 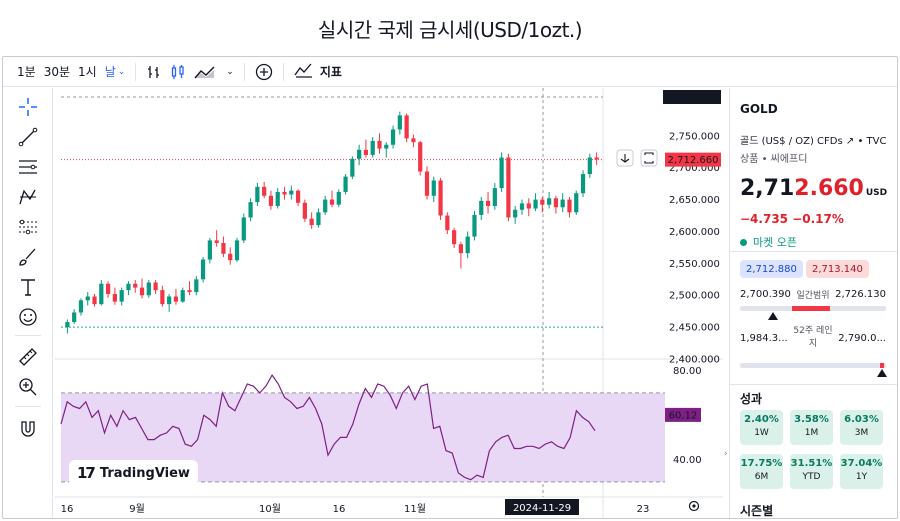 What do you see at coordinates (625, 158) in the screenshot?
I see `scroll-down-button` at bounding box center [625, 158].